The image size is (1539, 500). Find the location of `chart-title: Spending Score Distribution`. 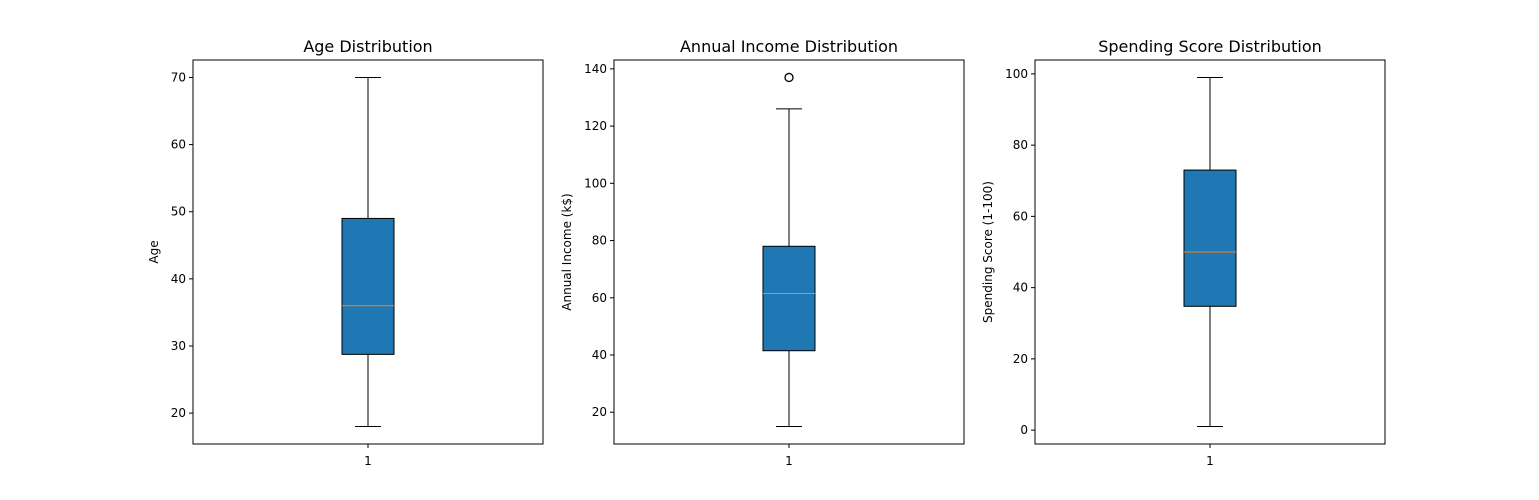

chart-title: Spending Score Distribution is located at coordinates (1210, 46).